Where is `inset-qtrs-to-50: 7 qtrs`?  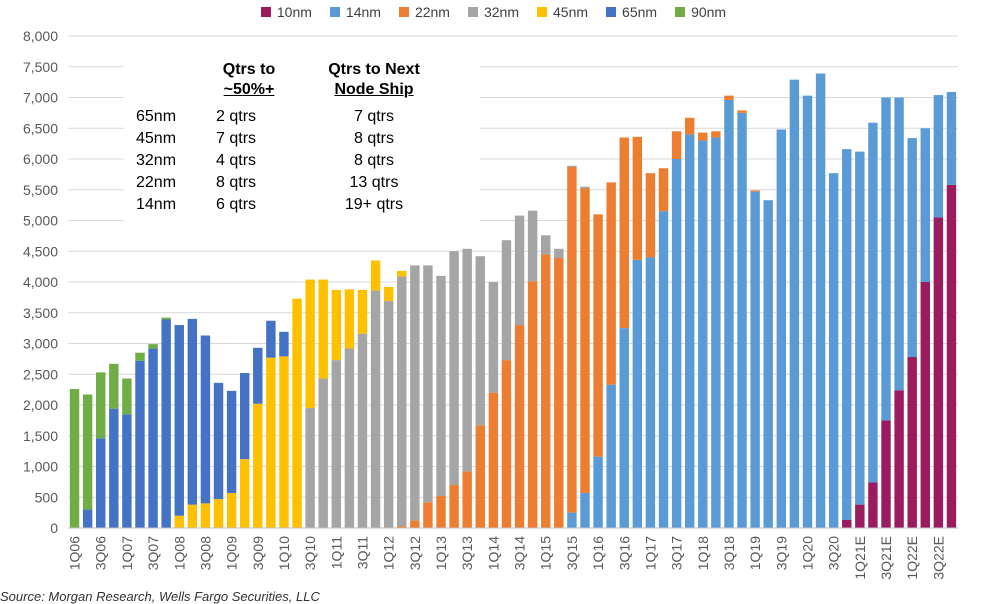
inset-qtrs-to-50: 7 qtrs is located at coordinates (236, 138).